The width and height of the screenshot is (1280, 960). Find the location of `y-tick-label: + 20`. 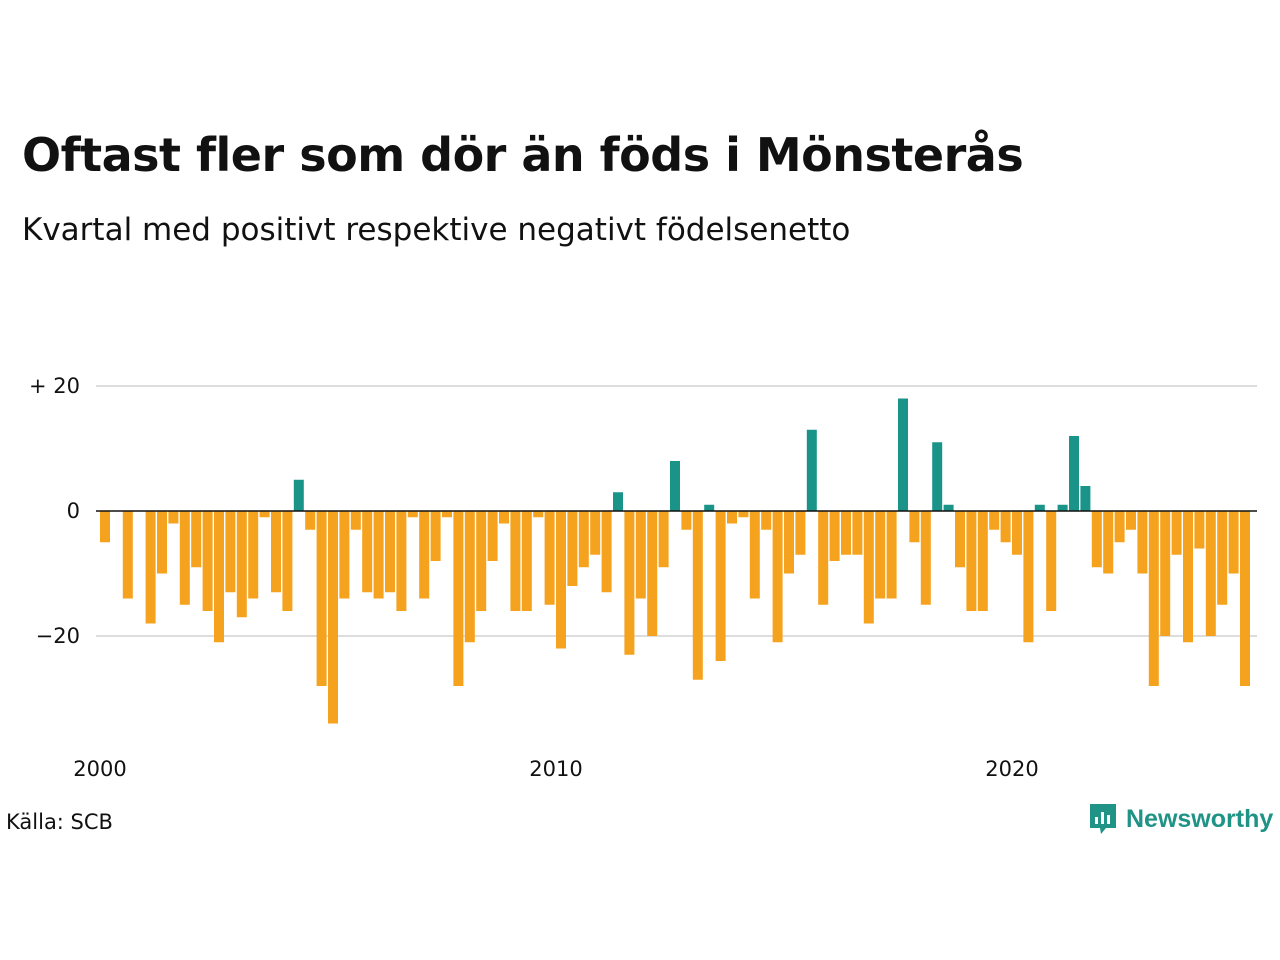

y-tick-label: + 20 is located at coordinates (54, 386).